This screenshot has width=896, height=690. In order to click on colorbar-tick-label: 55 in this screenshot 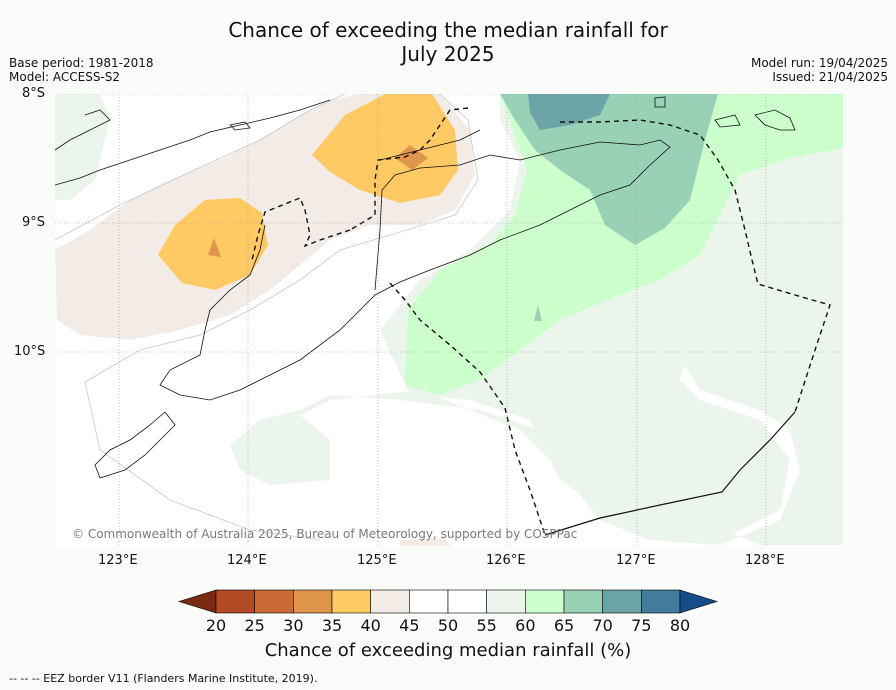, I will do `click(486, 625)`.